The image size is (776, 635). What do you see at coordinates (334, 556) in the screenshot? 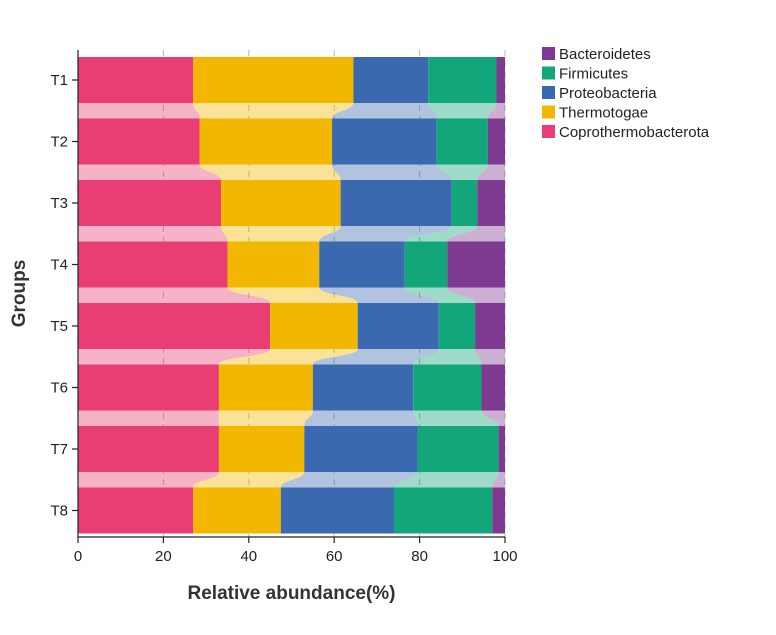
I see `x-tick-label: 60` at bounding box center [334, 556].